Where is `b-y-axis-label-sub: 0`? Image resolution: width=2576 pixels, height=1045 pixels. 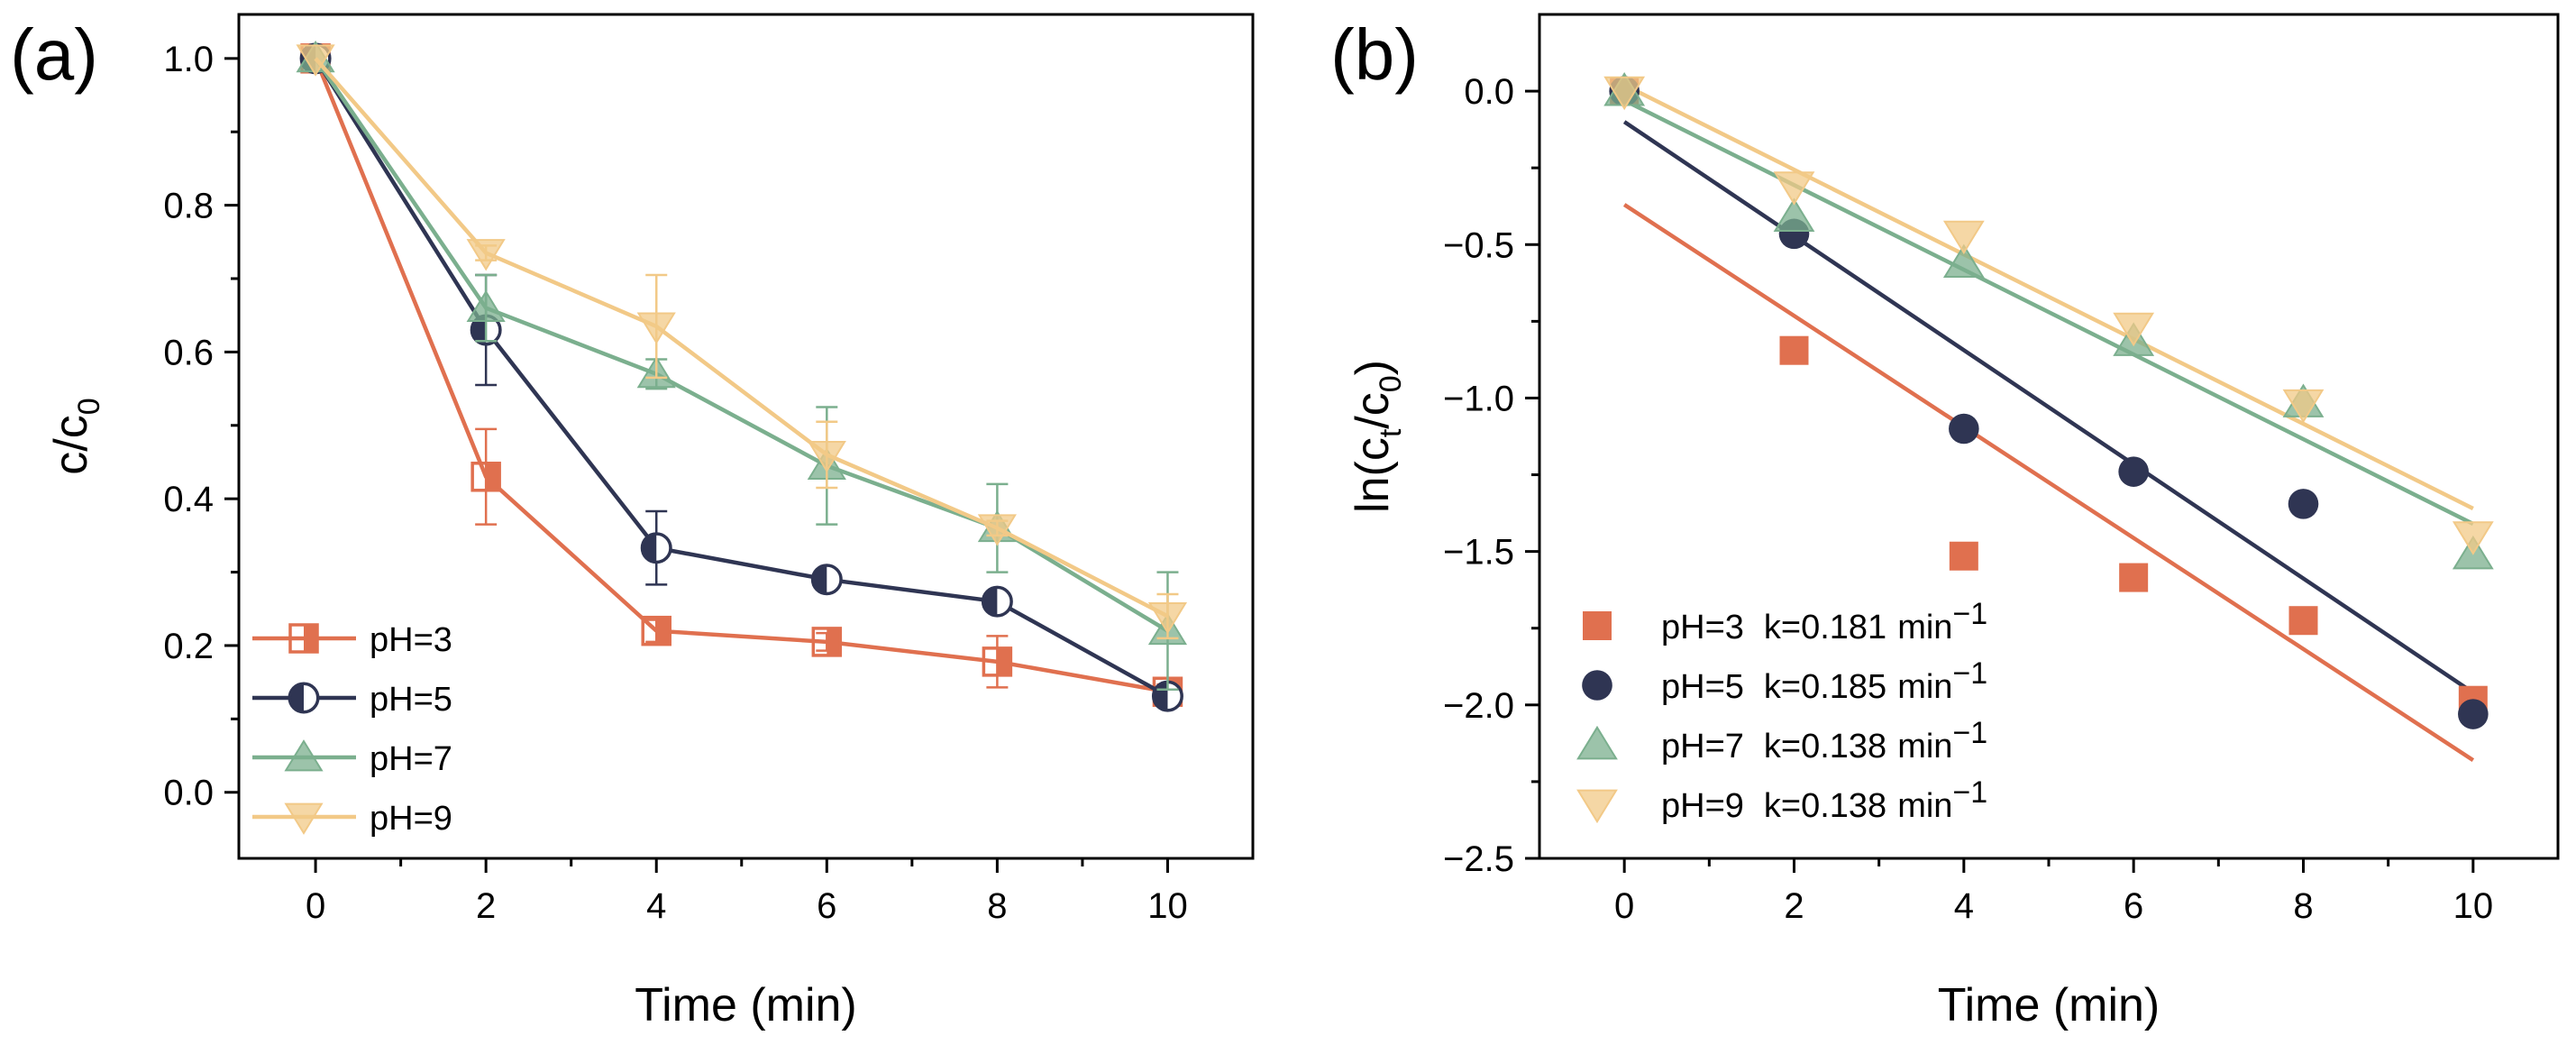 b-y-axis-label-sub: 0 is located at coordinates (1391, 384).